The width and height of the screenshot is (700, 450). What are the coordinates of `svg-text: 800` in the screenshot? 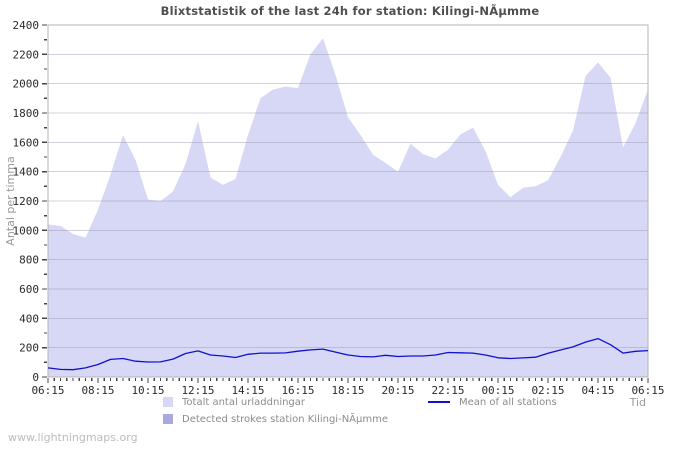 It's located at (29, 260).